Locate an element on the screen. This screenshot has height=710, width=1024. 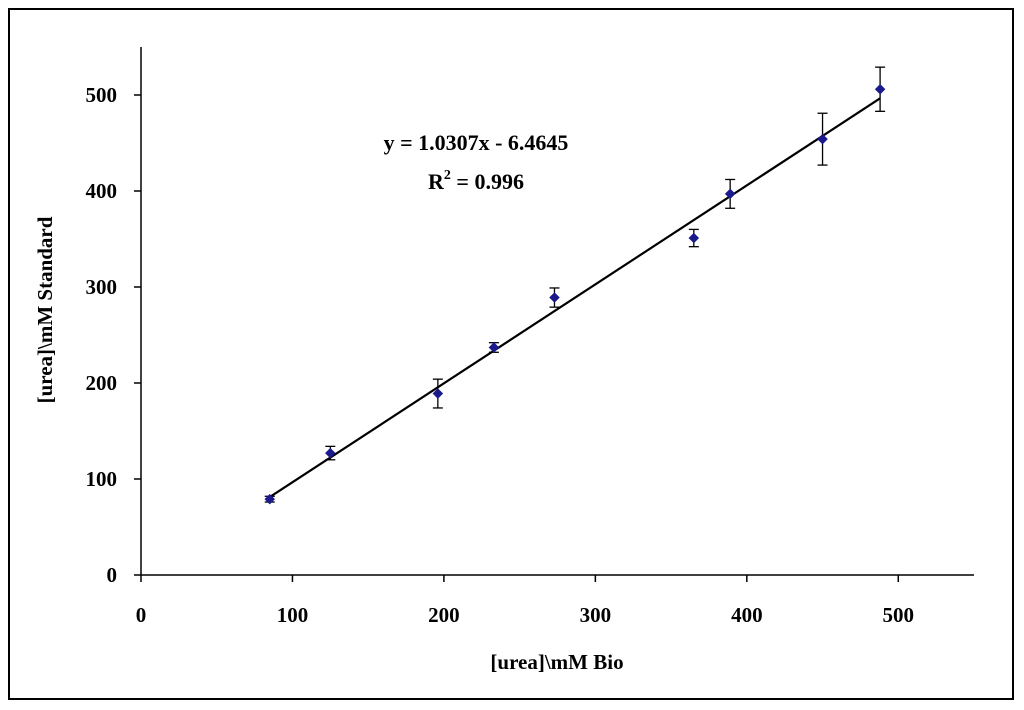
x-tick-label: 400 is located at coordinates (747, 615).